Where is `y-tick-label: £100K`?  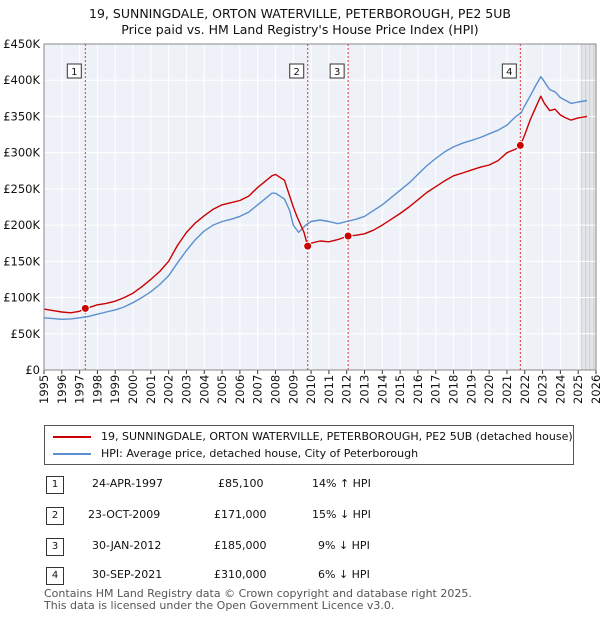 y-tick-label: £100K is located at coordinates (21, 298).